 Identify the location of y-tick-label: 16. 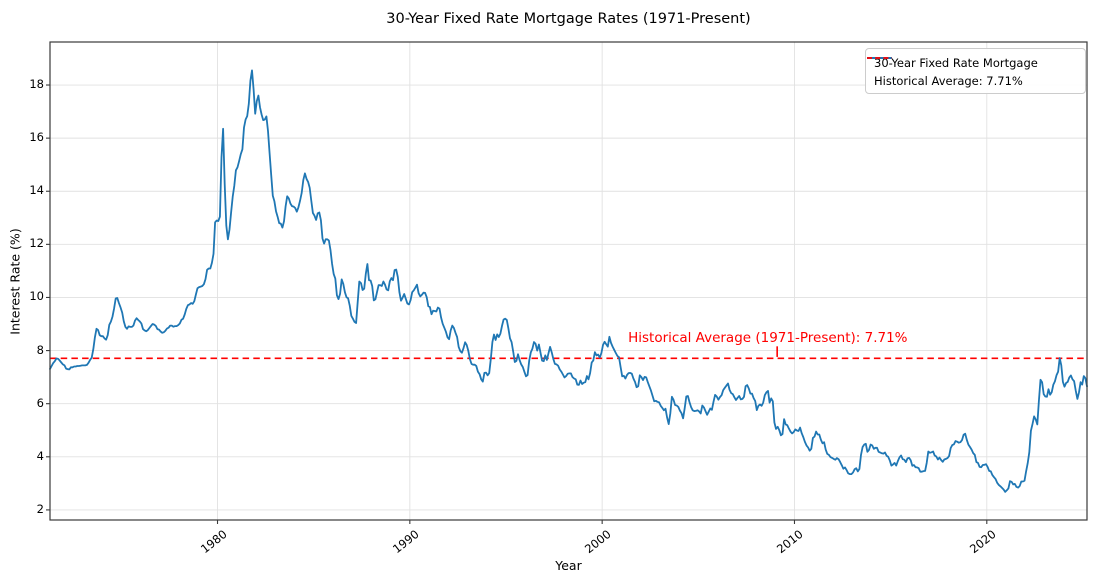
(36, 137).